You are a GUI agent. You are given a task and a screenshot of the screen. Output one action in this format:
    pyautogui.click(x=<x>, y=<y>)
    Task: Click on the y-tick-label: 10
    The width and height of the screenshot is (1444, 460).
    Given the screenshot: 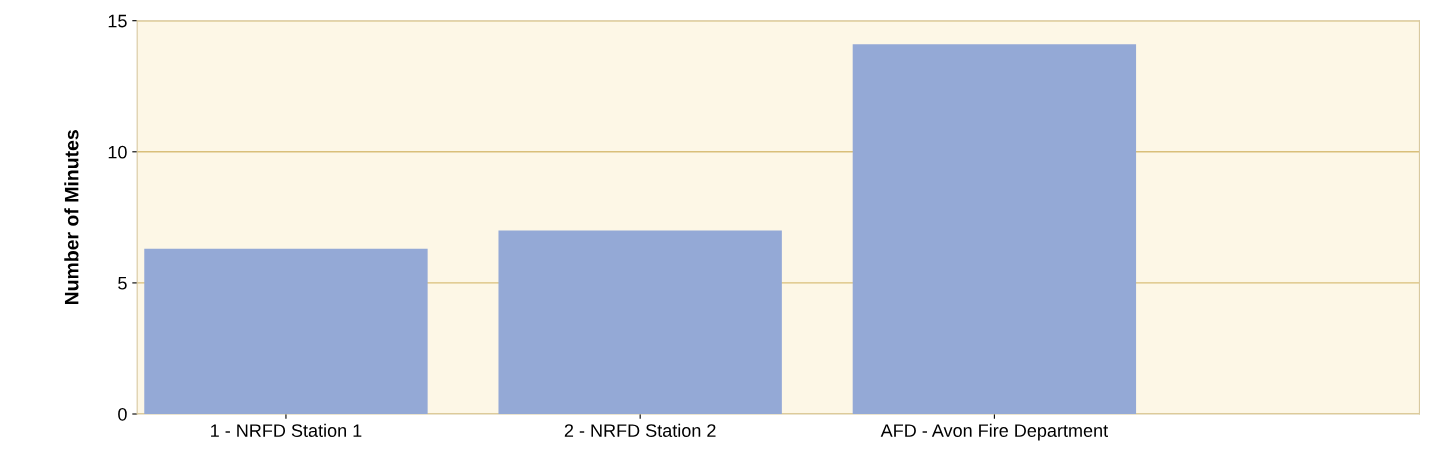 What is the action you would take?
    pyautogui.click(x=117, y=152)
    